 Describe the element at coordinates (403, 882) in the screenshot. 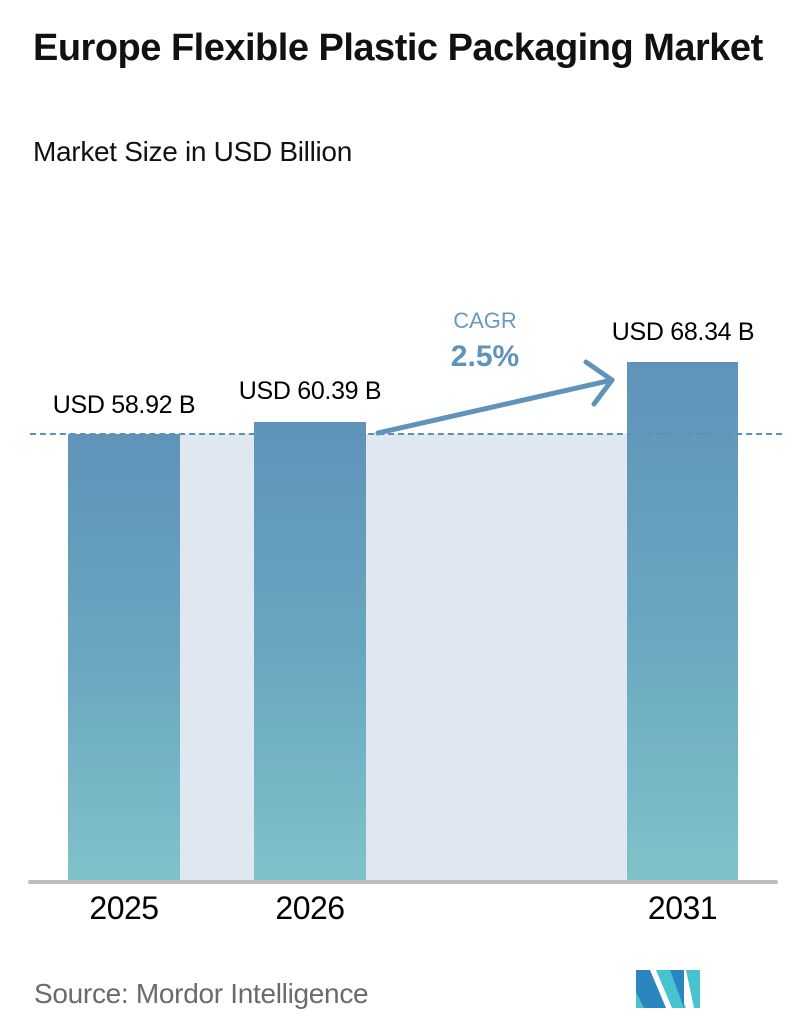

I see `x-axis-baseline` at that location.